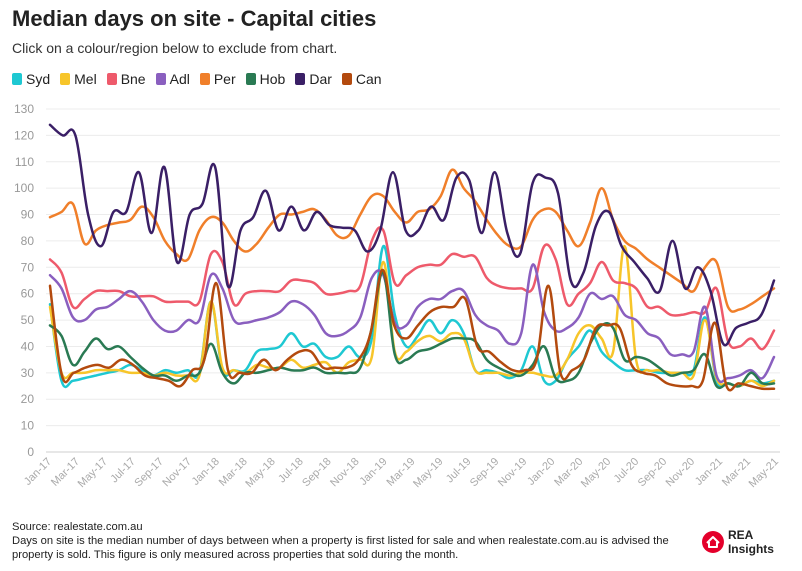 The width and height of the screenshot is (802, 571). What do you see at coordinates (133, 79) in the screenshot?
I see `legend-label: Bne` at bounding box center [133, 79].